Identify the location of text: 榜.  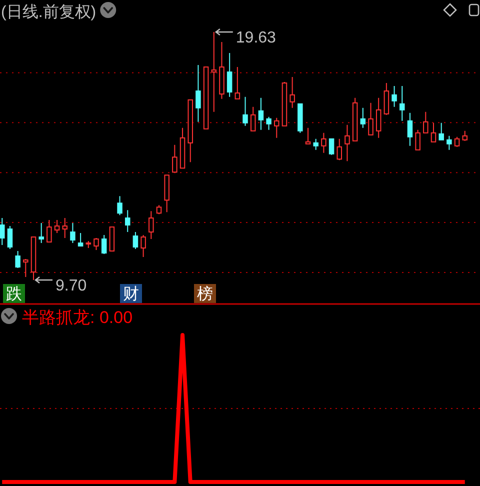
(205, 294).